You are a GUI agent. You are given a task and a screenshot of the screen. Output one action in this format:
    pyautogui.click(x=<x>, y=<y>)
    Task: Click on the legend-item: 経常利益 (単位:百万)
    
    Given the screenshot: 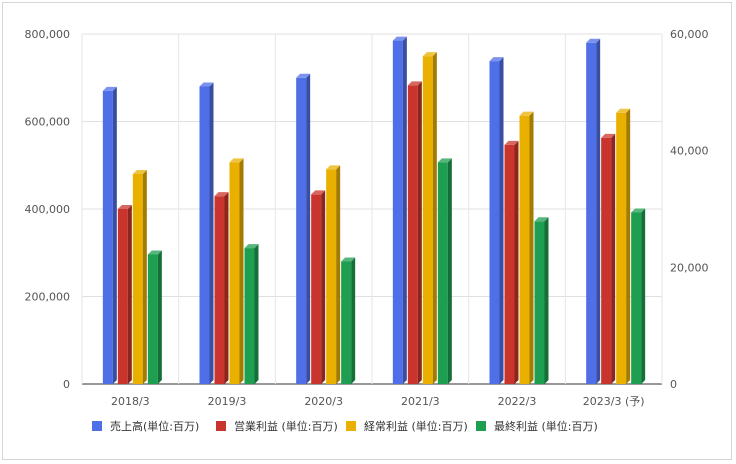 What is the action you would take?
    pyautogui.click(x=407, y=426)
    